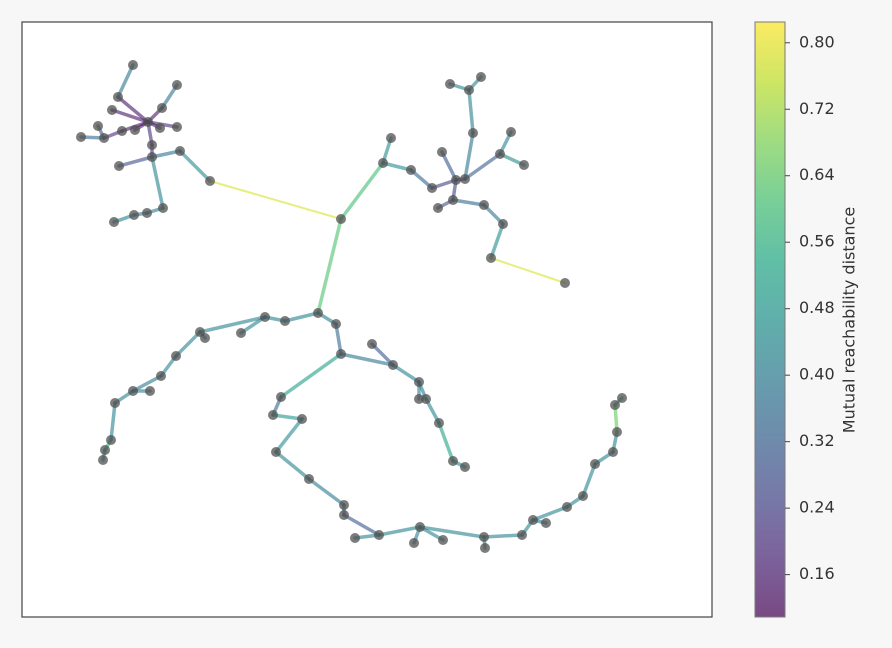 The image size is (892, 648). What do you see at coordinates (817, 374) in the screenshot?
I see `colorbar-tick-label: 0.40` at bounding box center [817, 374].